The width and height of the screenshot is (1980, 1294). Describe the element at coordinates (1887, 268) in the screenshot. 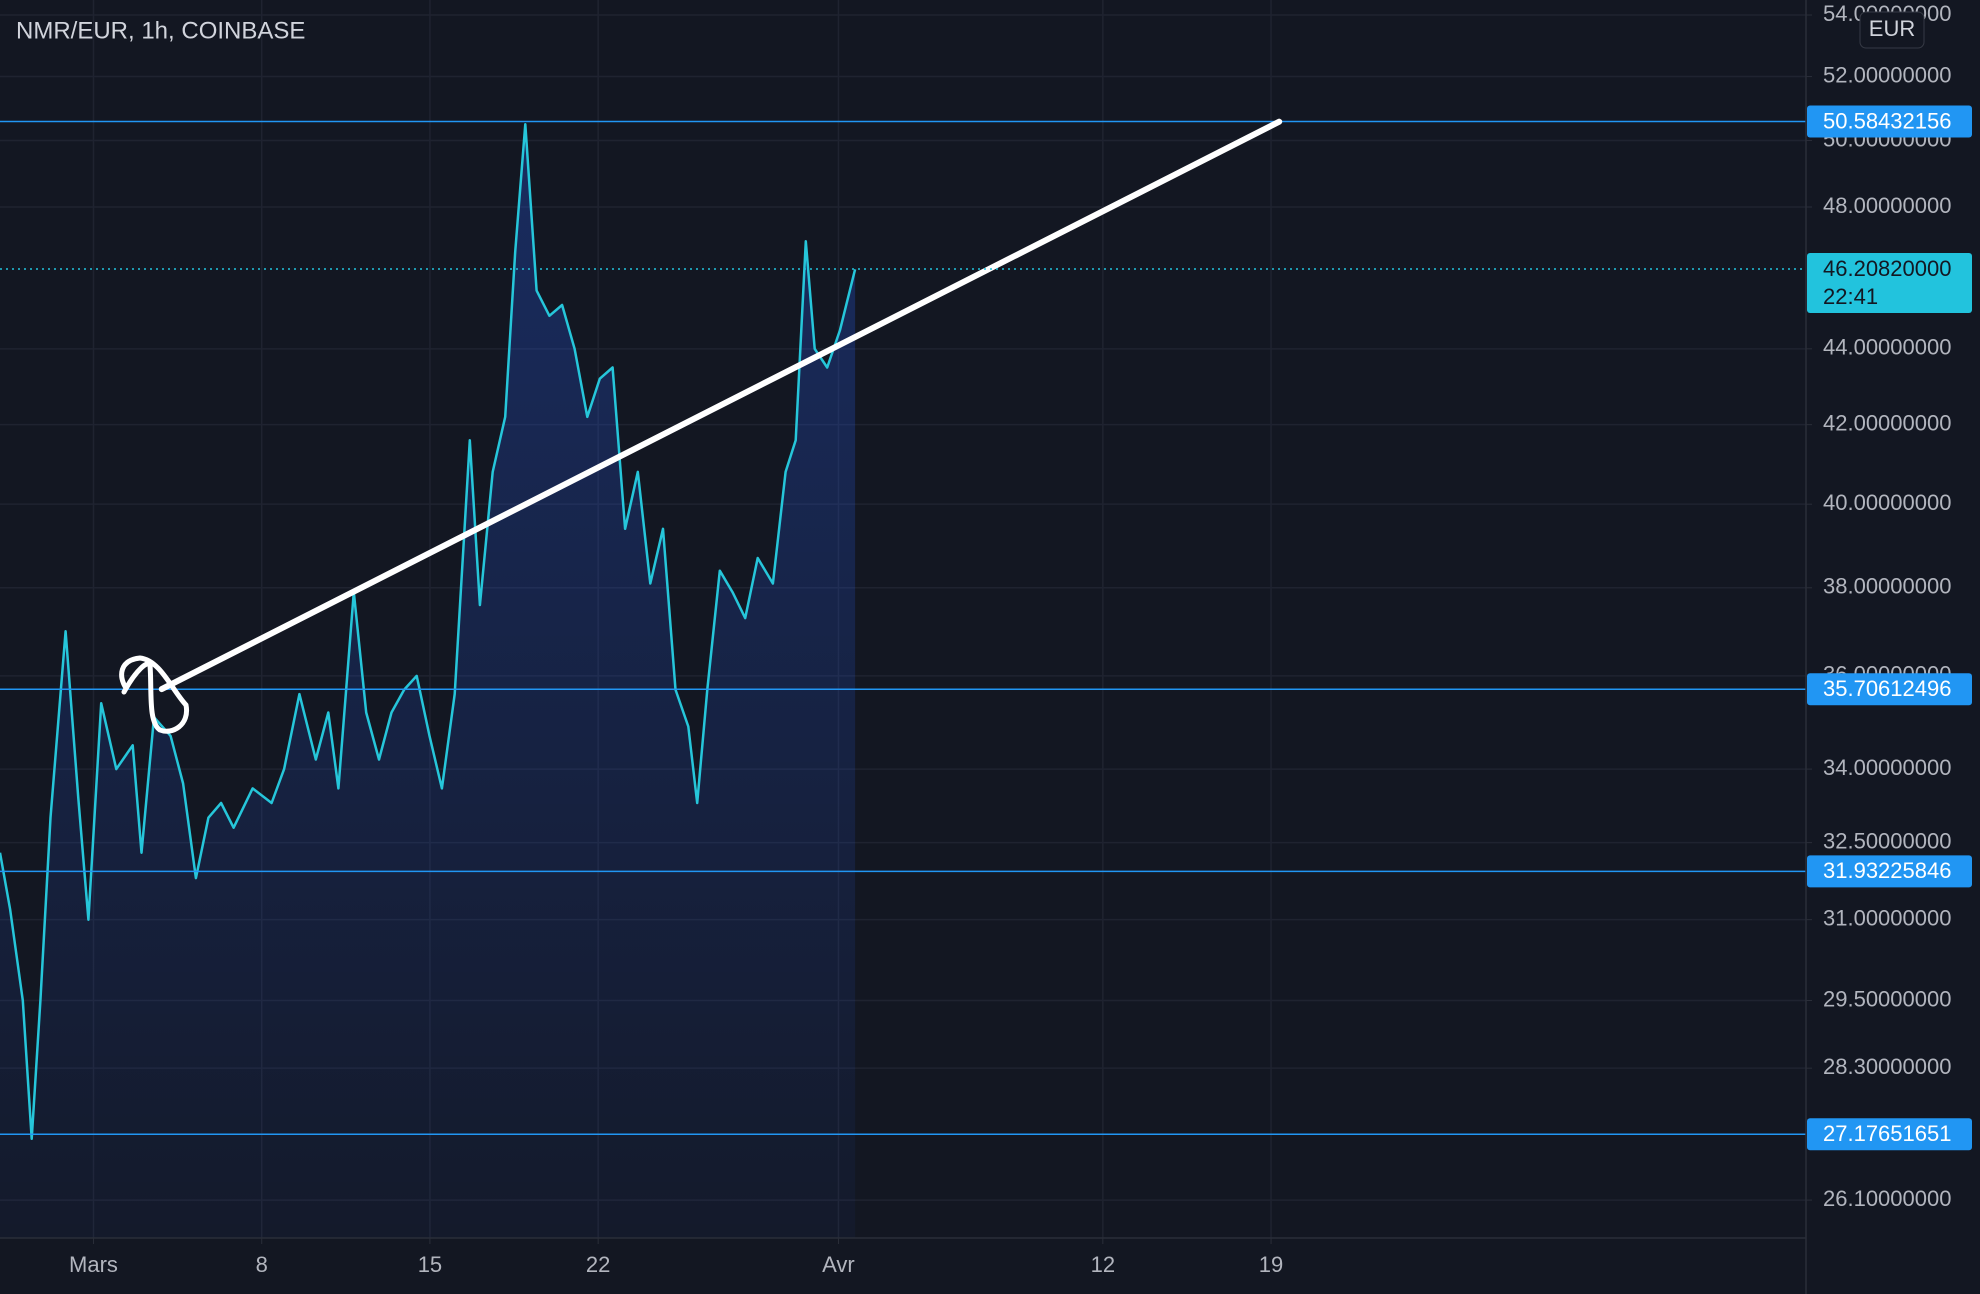

I see `current-price-label: 46.20820000` at that location.